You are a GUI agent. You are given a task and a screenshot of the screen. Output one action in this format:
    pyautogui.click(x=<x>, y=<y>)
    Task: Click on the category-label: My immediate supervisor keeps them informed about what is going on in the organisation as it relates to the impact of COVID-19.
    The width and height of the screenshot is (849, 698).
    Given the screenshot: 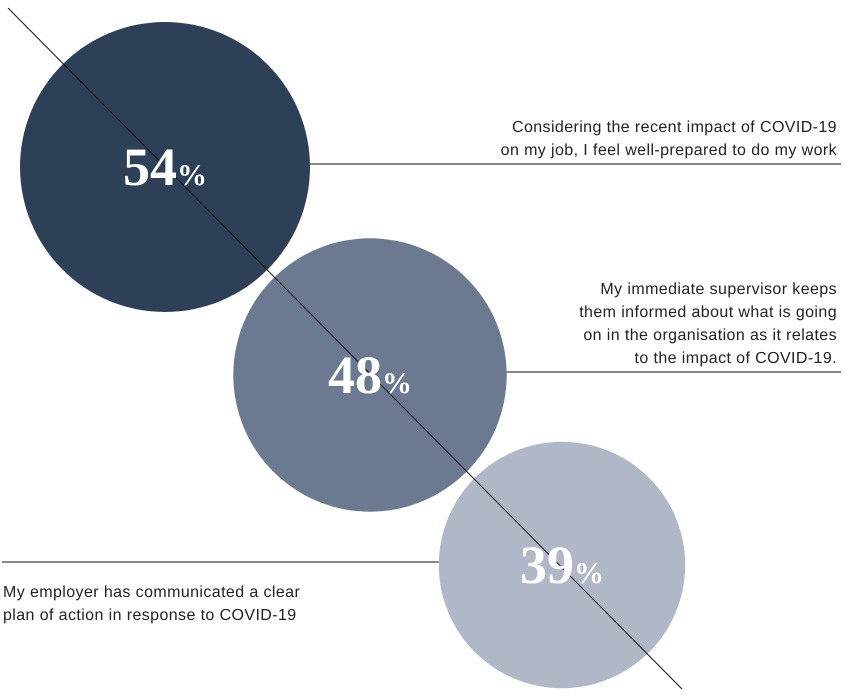 What is the action you would take?
    pyautogui.click(x=708, y=324)
    